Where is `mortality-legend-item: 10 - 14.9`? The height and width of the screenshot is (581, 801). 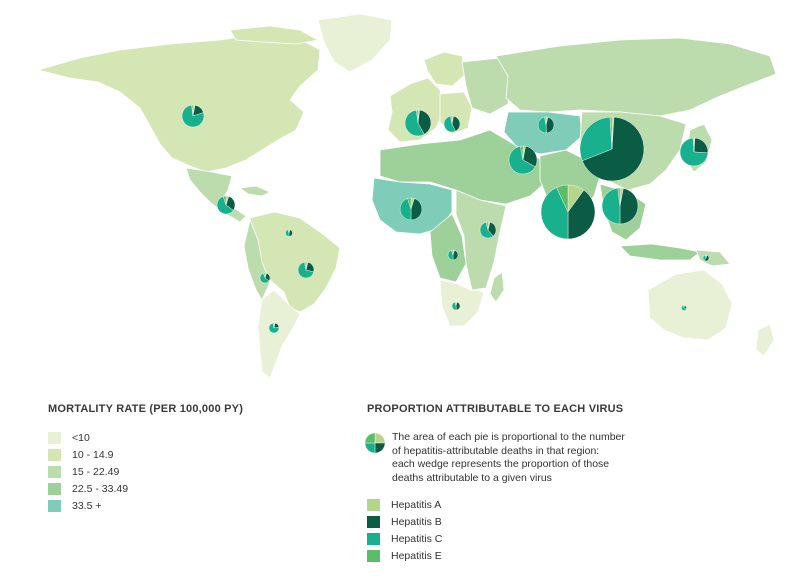
mortality-legend-item: 10 - 14.9 is located at coordinates (80, 455).